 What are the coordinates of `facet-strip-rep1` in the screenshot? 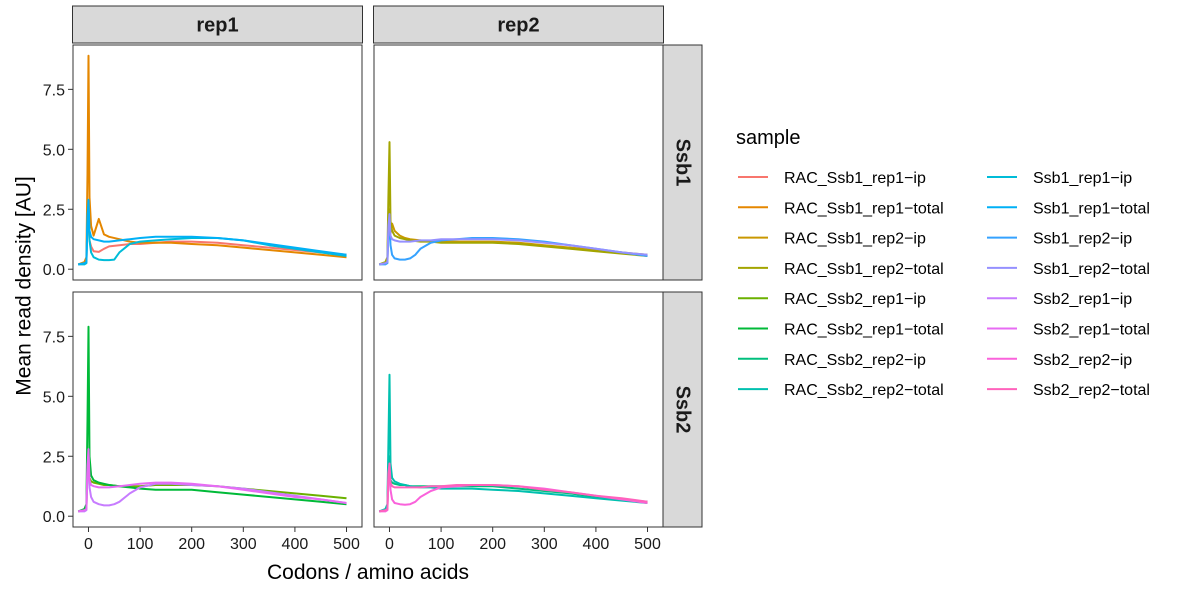 It's located at (217, 24).